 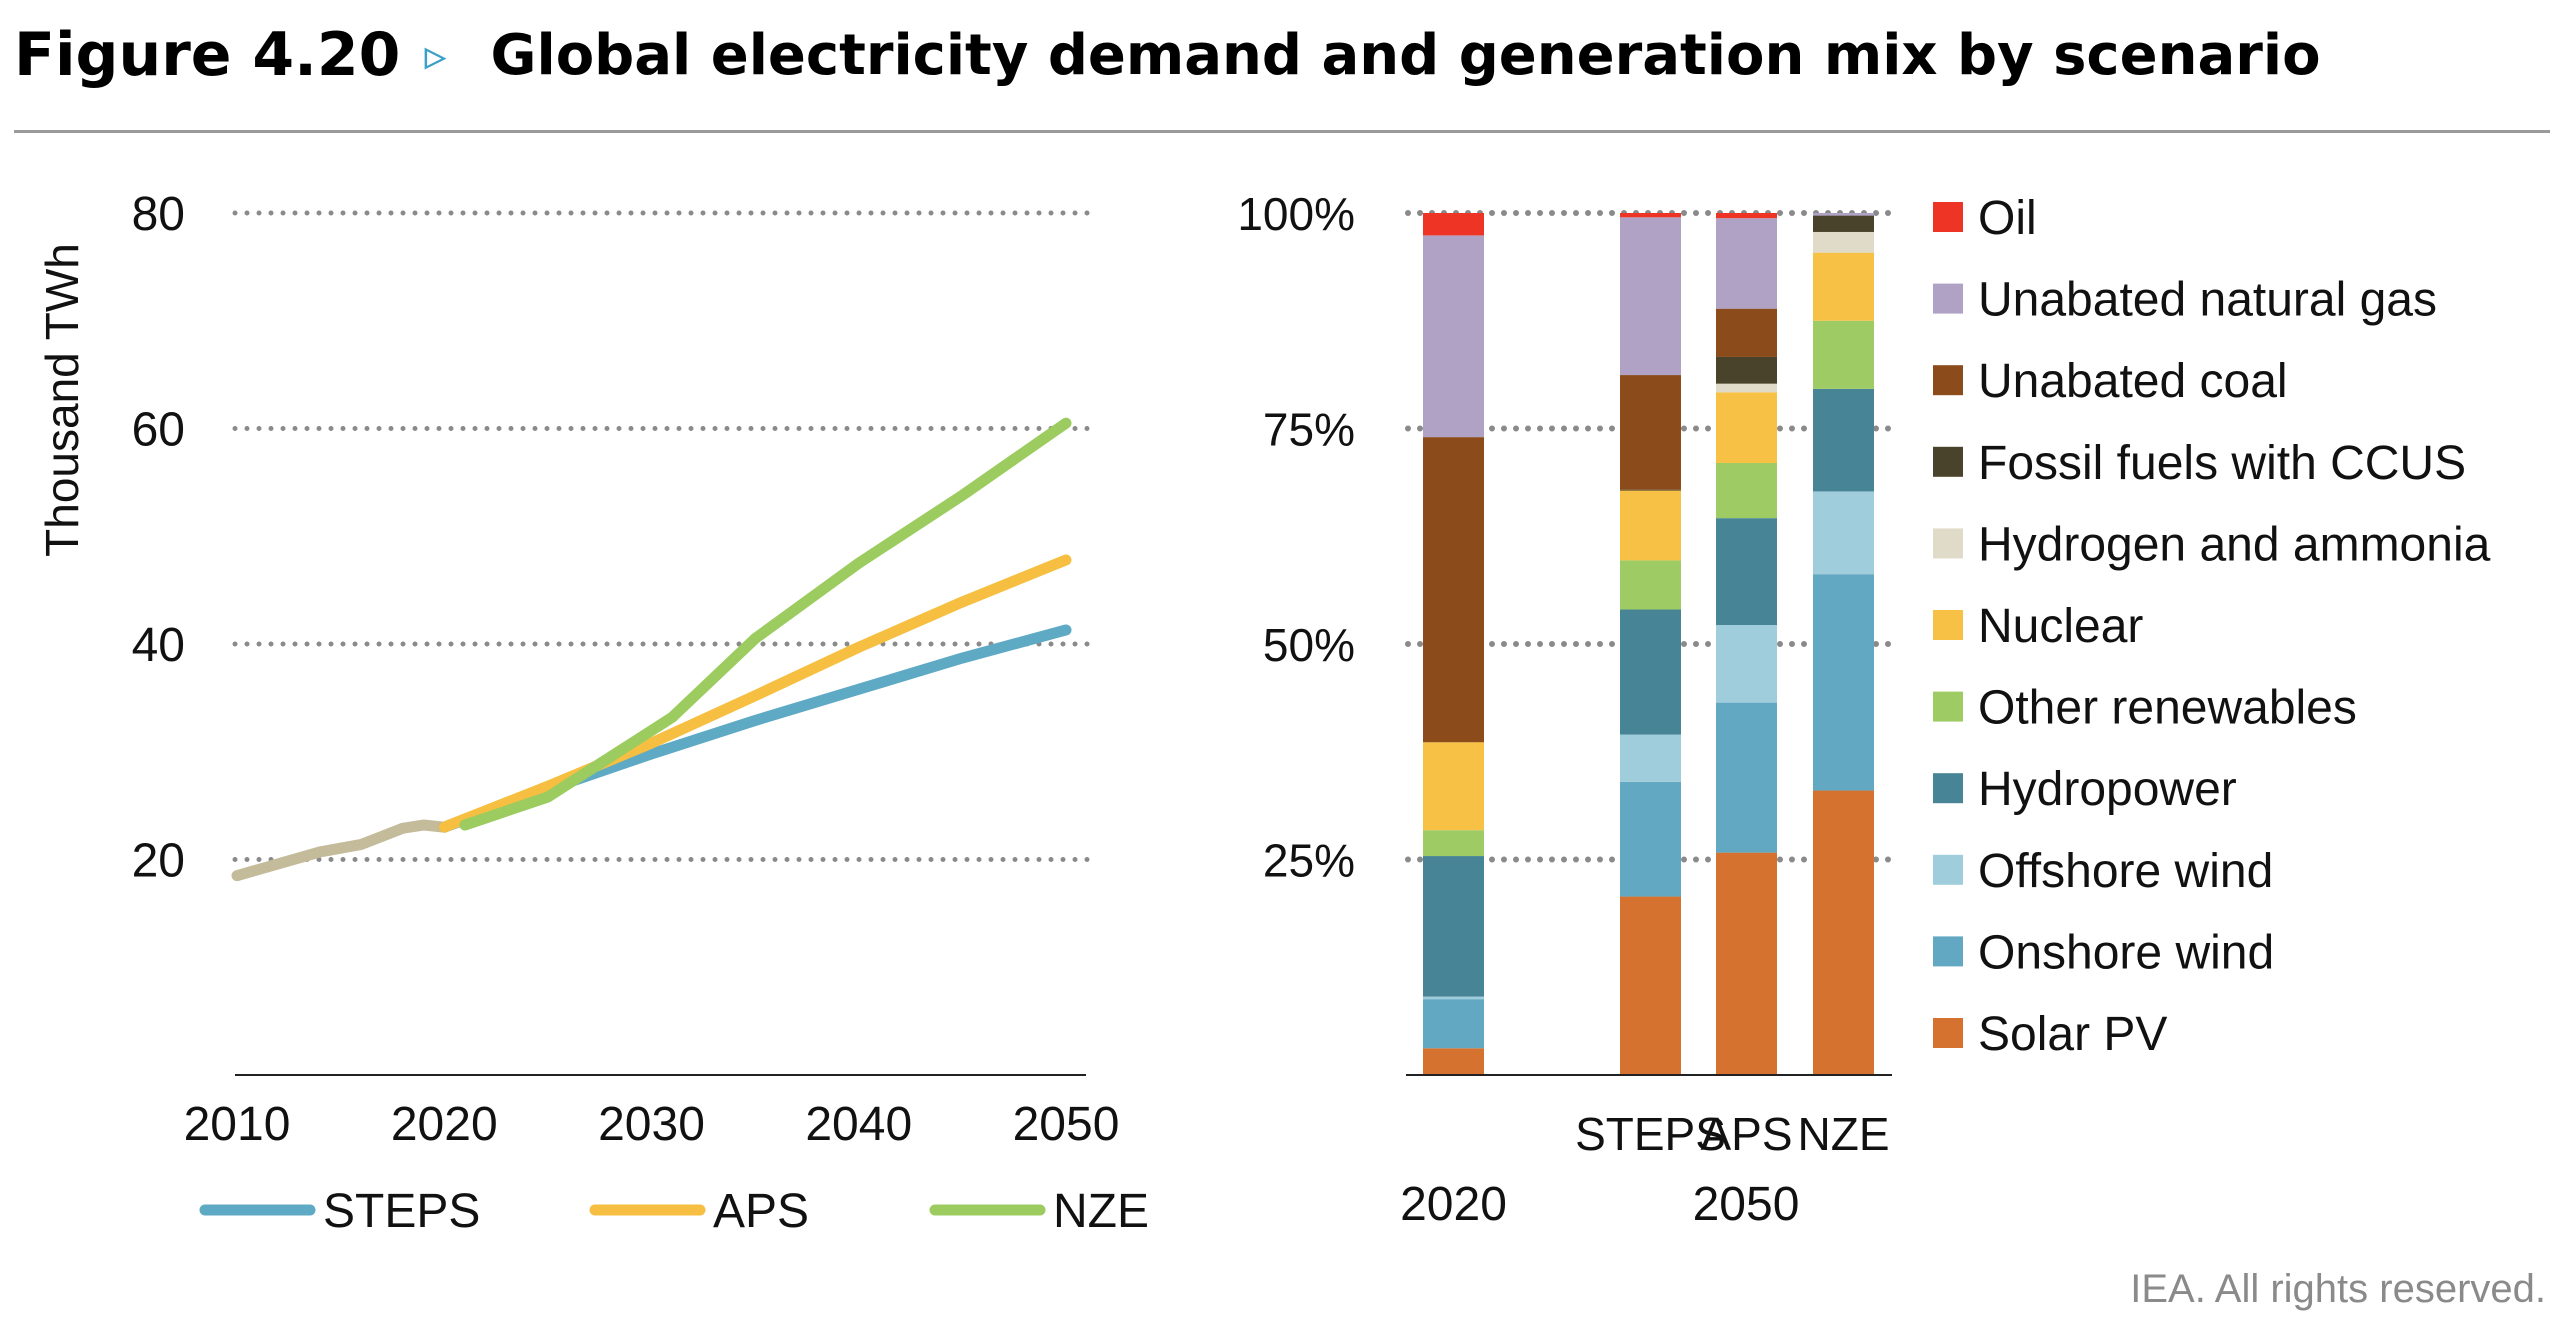 What do you see at coordinates (1309, 861) in the screenshot?
I see `y-tick-label: 25%` at bounding box center [1309, 861].